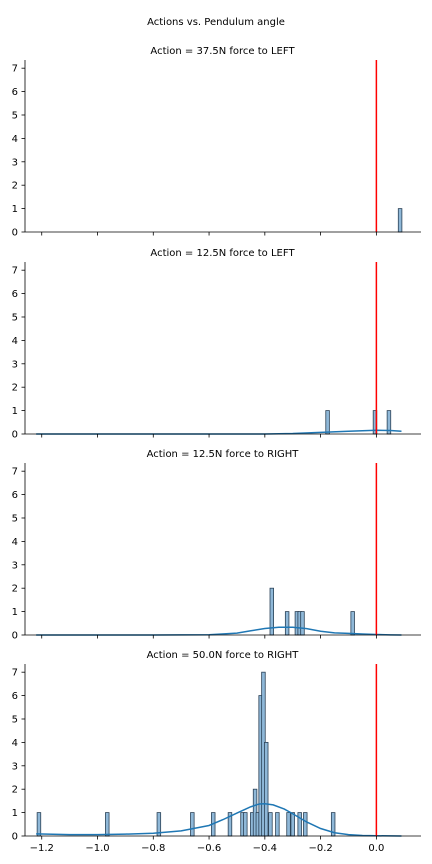 This screenshot has width=432, height=864. I want to click on x-tick-label: −0.2, so click(320, 848).